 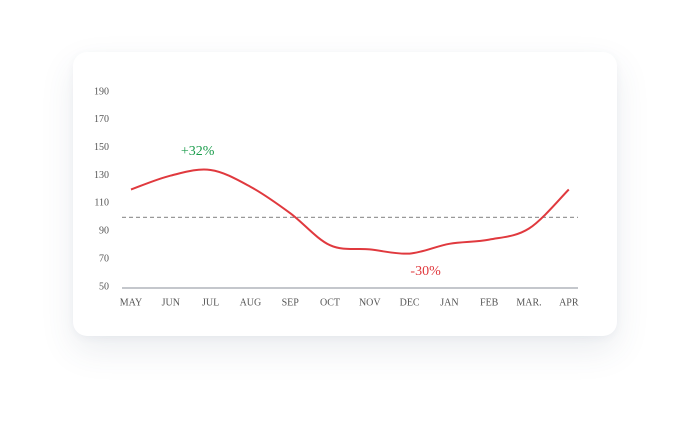 I want to click on x-tick-label: SEP, so click(x=291, y=302).